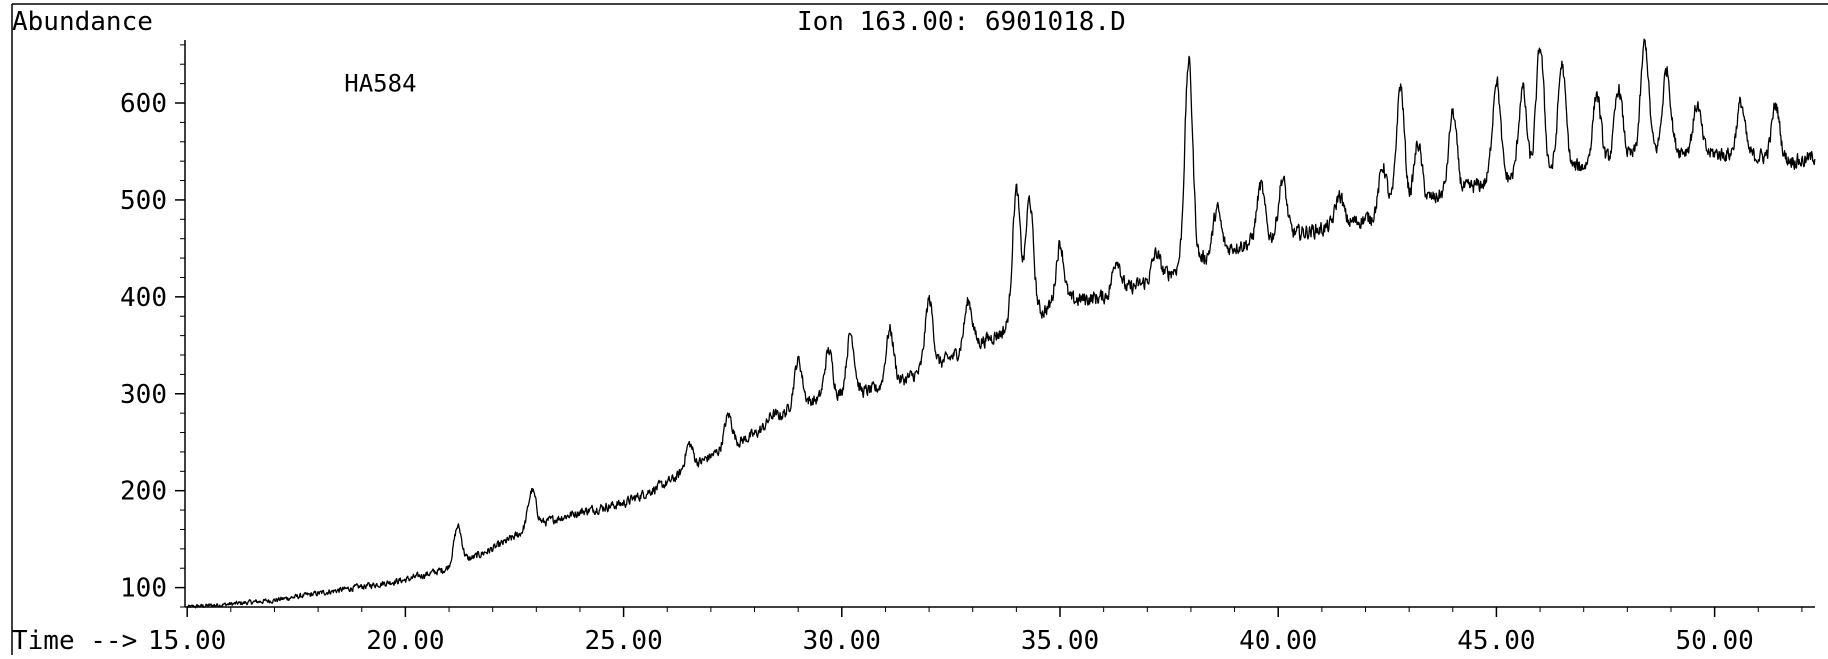  I want to click on sample-annotation: HA584, so click(380, 83).